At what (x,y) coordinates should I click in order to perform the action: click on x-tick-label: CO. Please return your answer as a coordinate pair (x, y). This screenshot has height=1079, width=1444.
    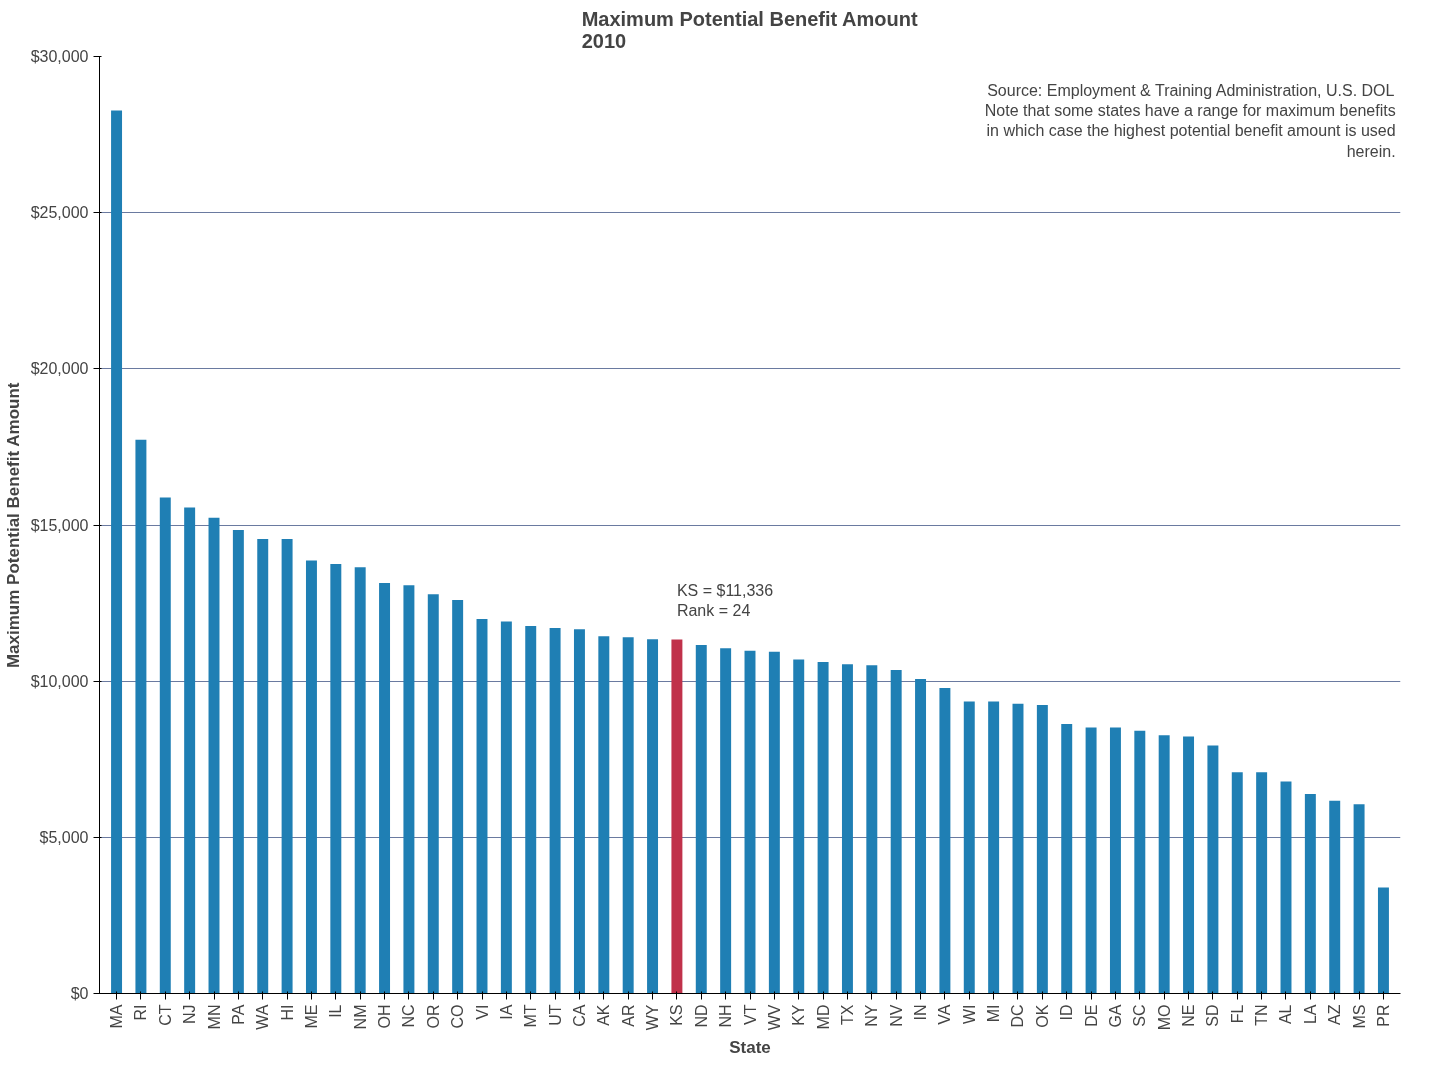
    Looking at the image, I should click on (458, 1016).